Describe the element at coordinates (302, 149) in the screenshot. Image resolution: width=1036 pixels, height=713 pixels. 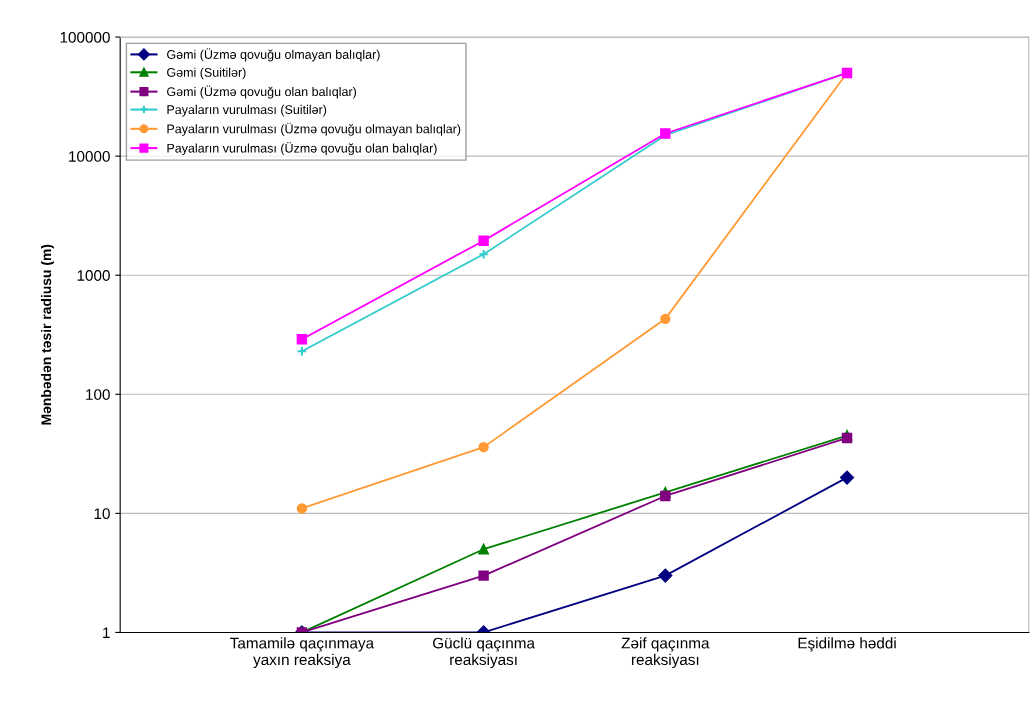
I see `legend-label: Payaların vurulması (Üzmə qovuğu olan balıqlar)` at that location.